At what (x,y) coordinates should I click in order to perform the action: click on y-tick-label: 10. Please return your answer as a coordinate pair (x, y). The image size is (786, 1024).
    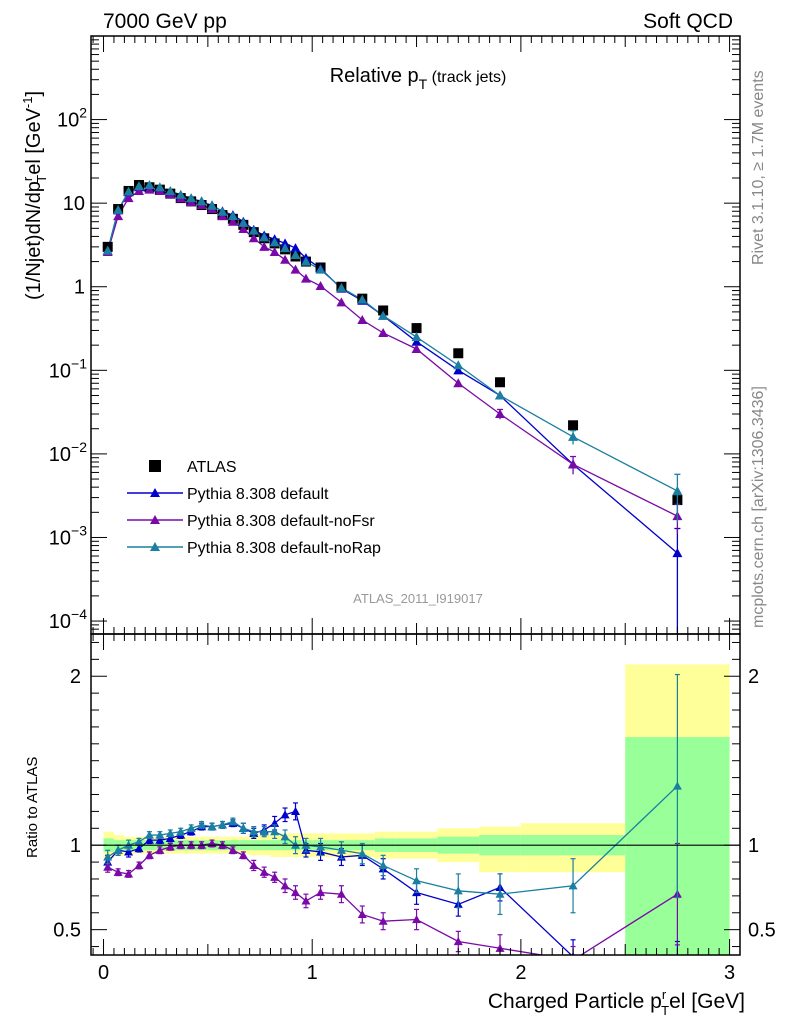
    Looking at the image, I should click on (74, 204).